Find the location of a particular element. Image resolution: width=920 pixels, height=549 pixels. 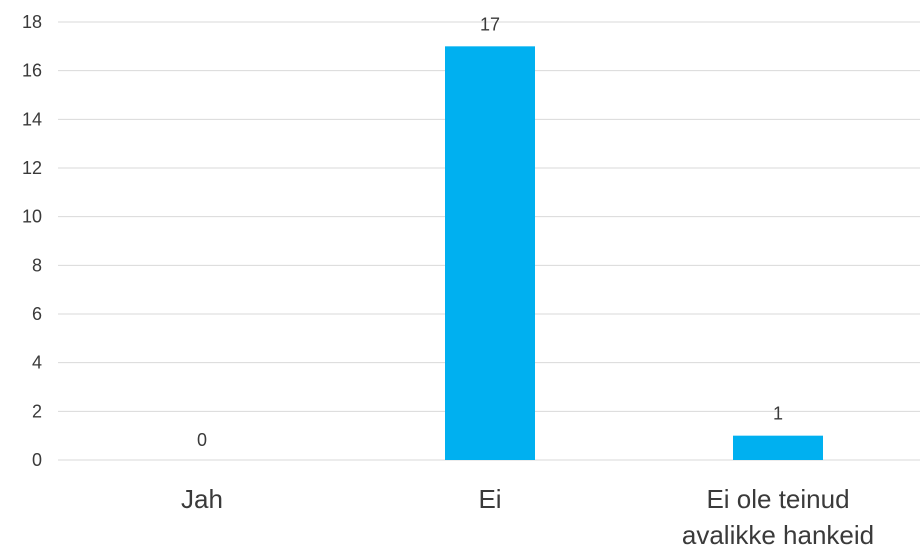

category-label: Jah is located at coordinates (202, 499).